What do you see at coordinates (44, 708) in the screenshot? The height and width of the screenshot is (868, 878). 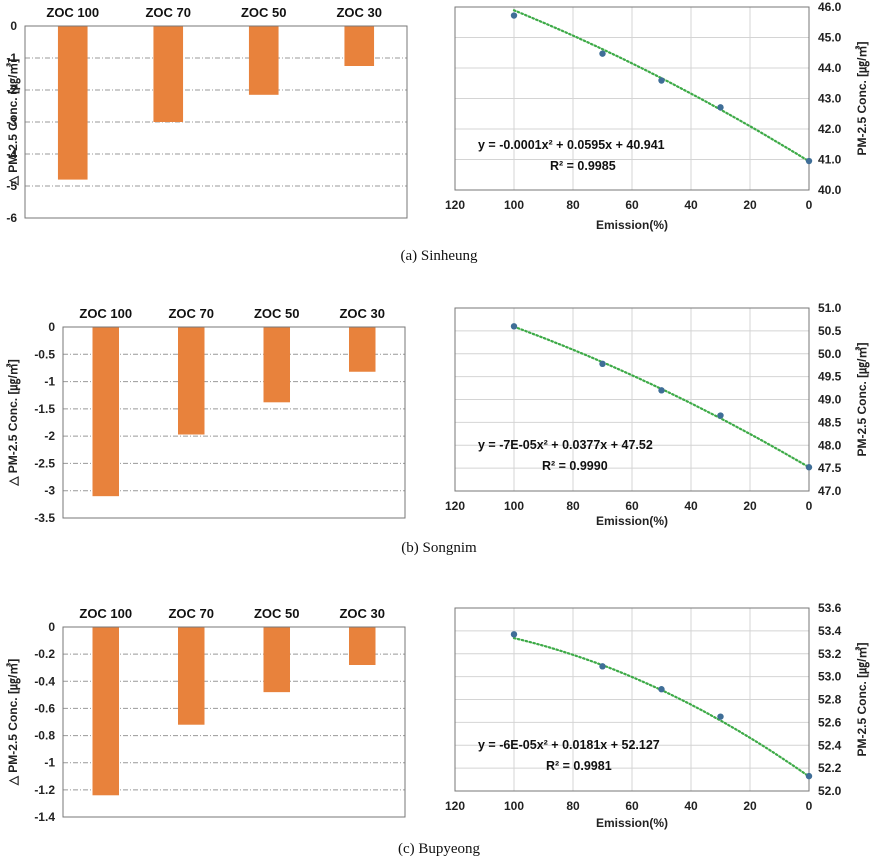 I see `y-tick-label: -0.6` at bounding box center [44, 708].